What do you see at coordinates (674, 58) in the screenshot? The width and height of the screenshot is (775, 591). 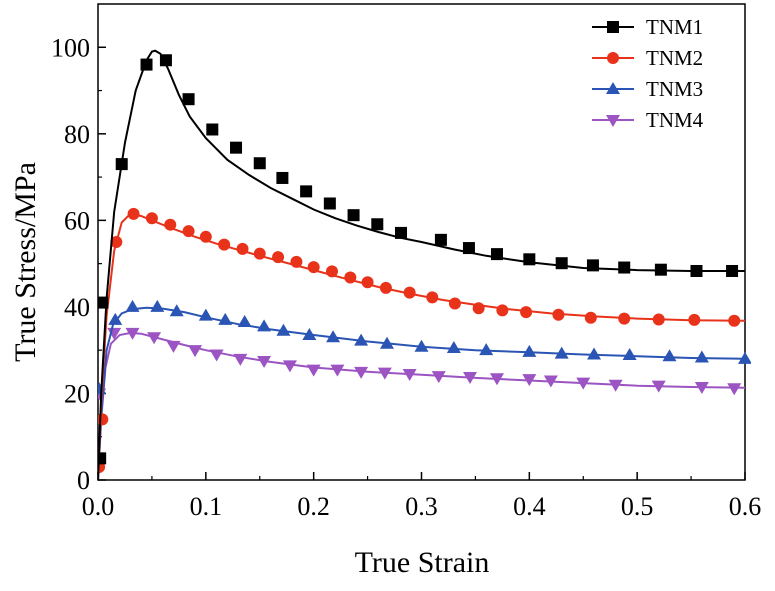 I see `legend-label-tnm2: TNM2` at bounding box center [674, 58].